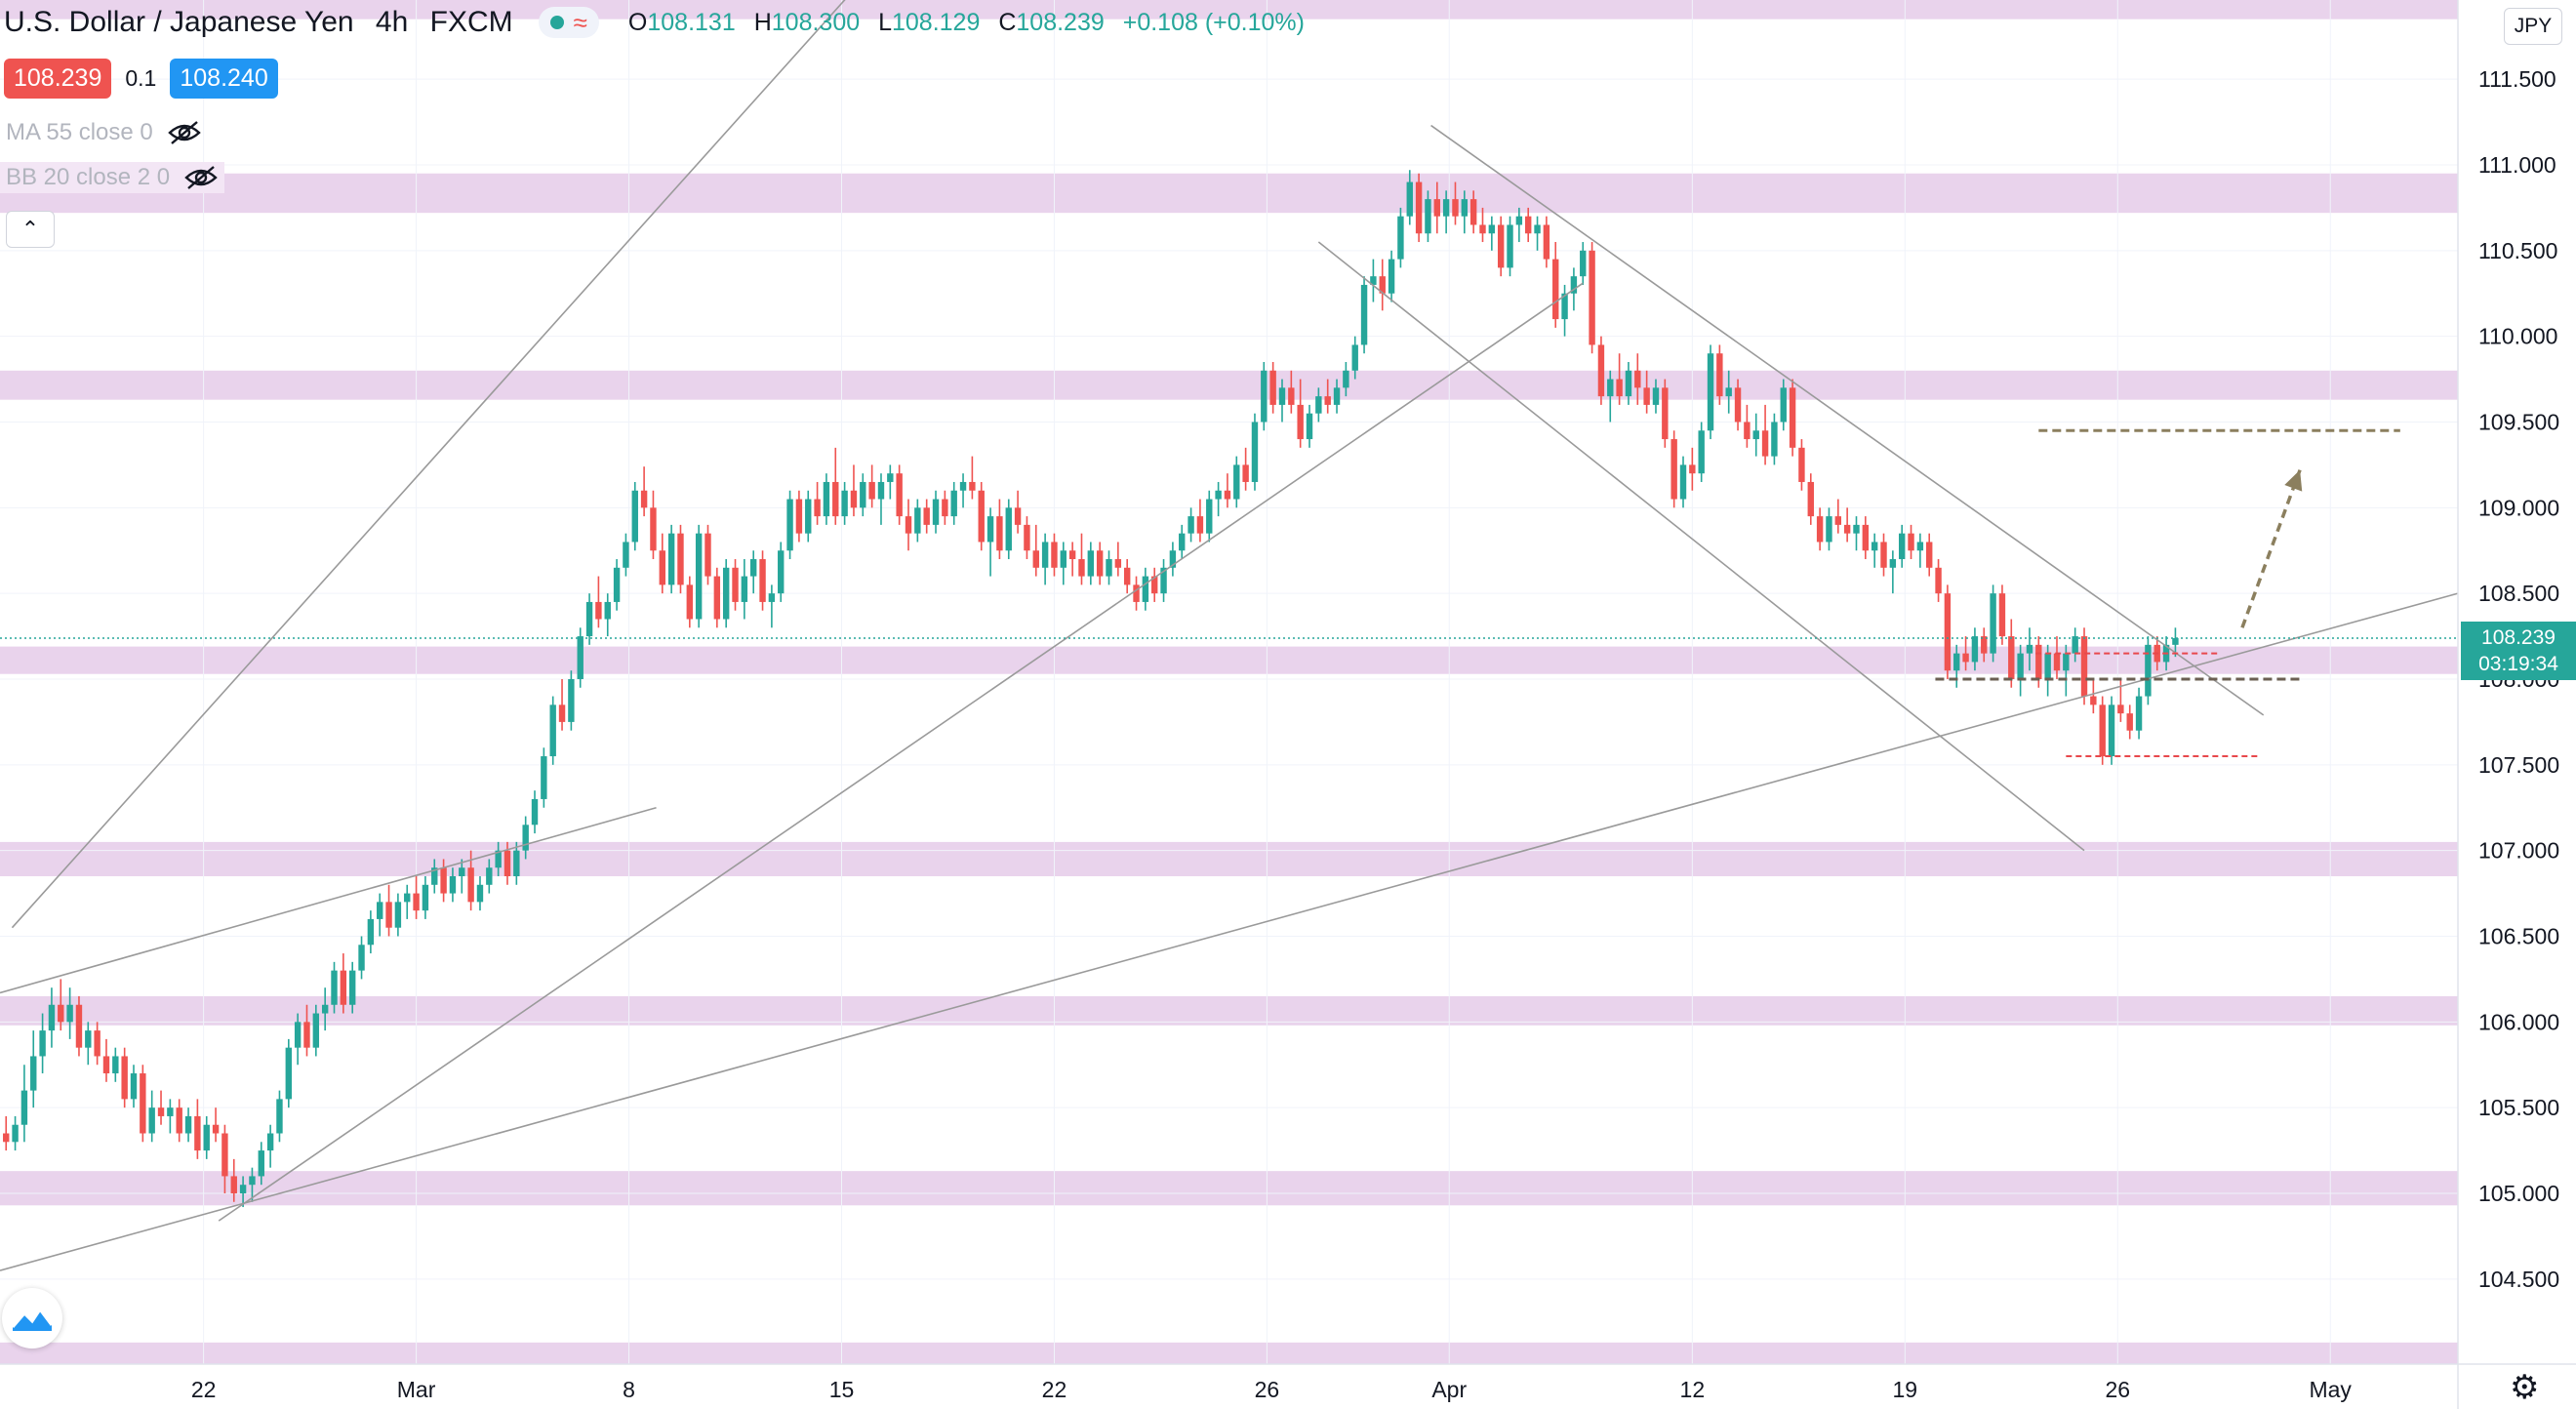 The height and width of the screenshot is (1409, 2576). I want to click on settings-gear-icon: ⚙, so click(2525, 1387).